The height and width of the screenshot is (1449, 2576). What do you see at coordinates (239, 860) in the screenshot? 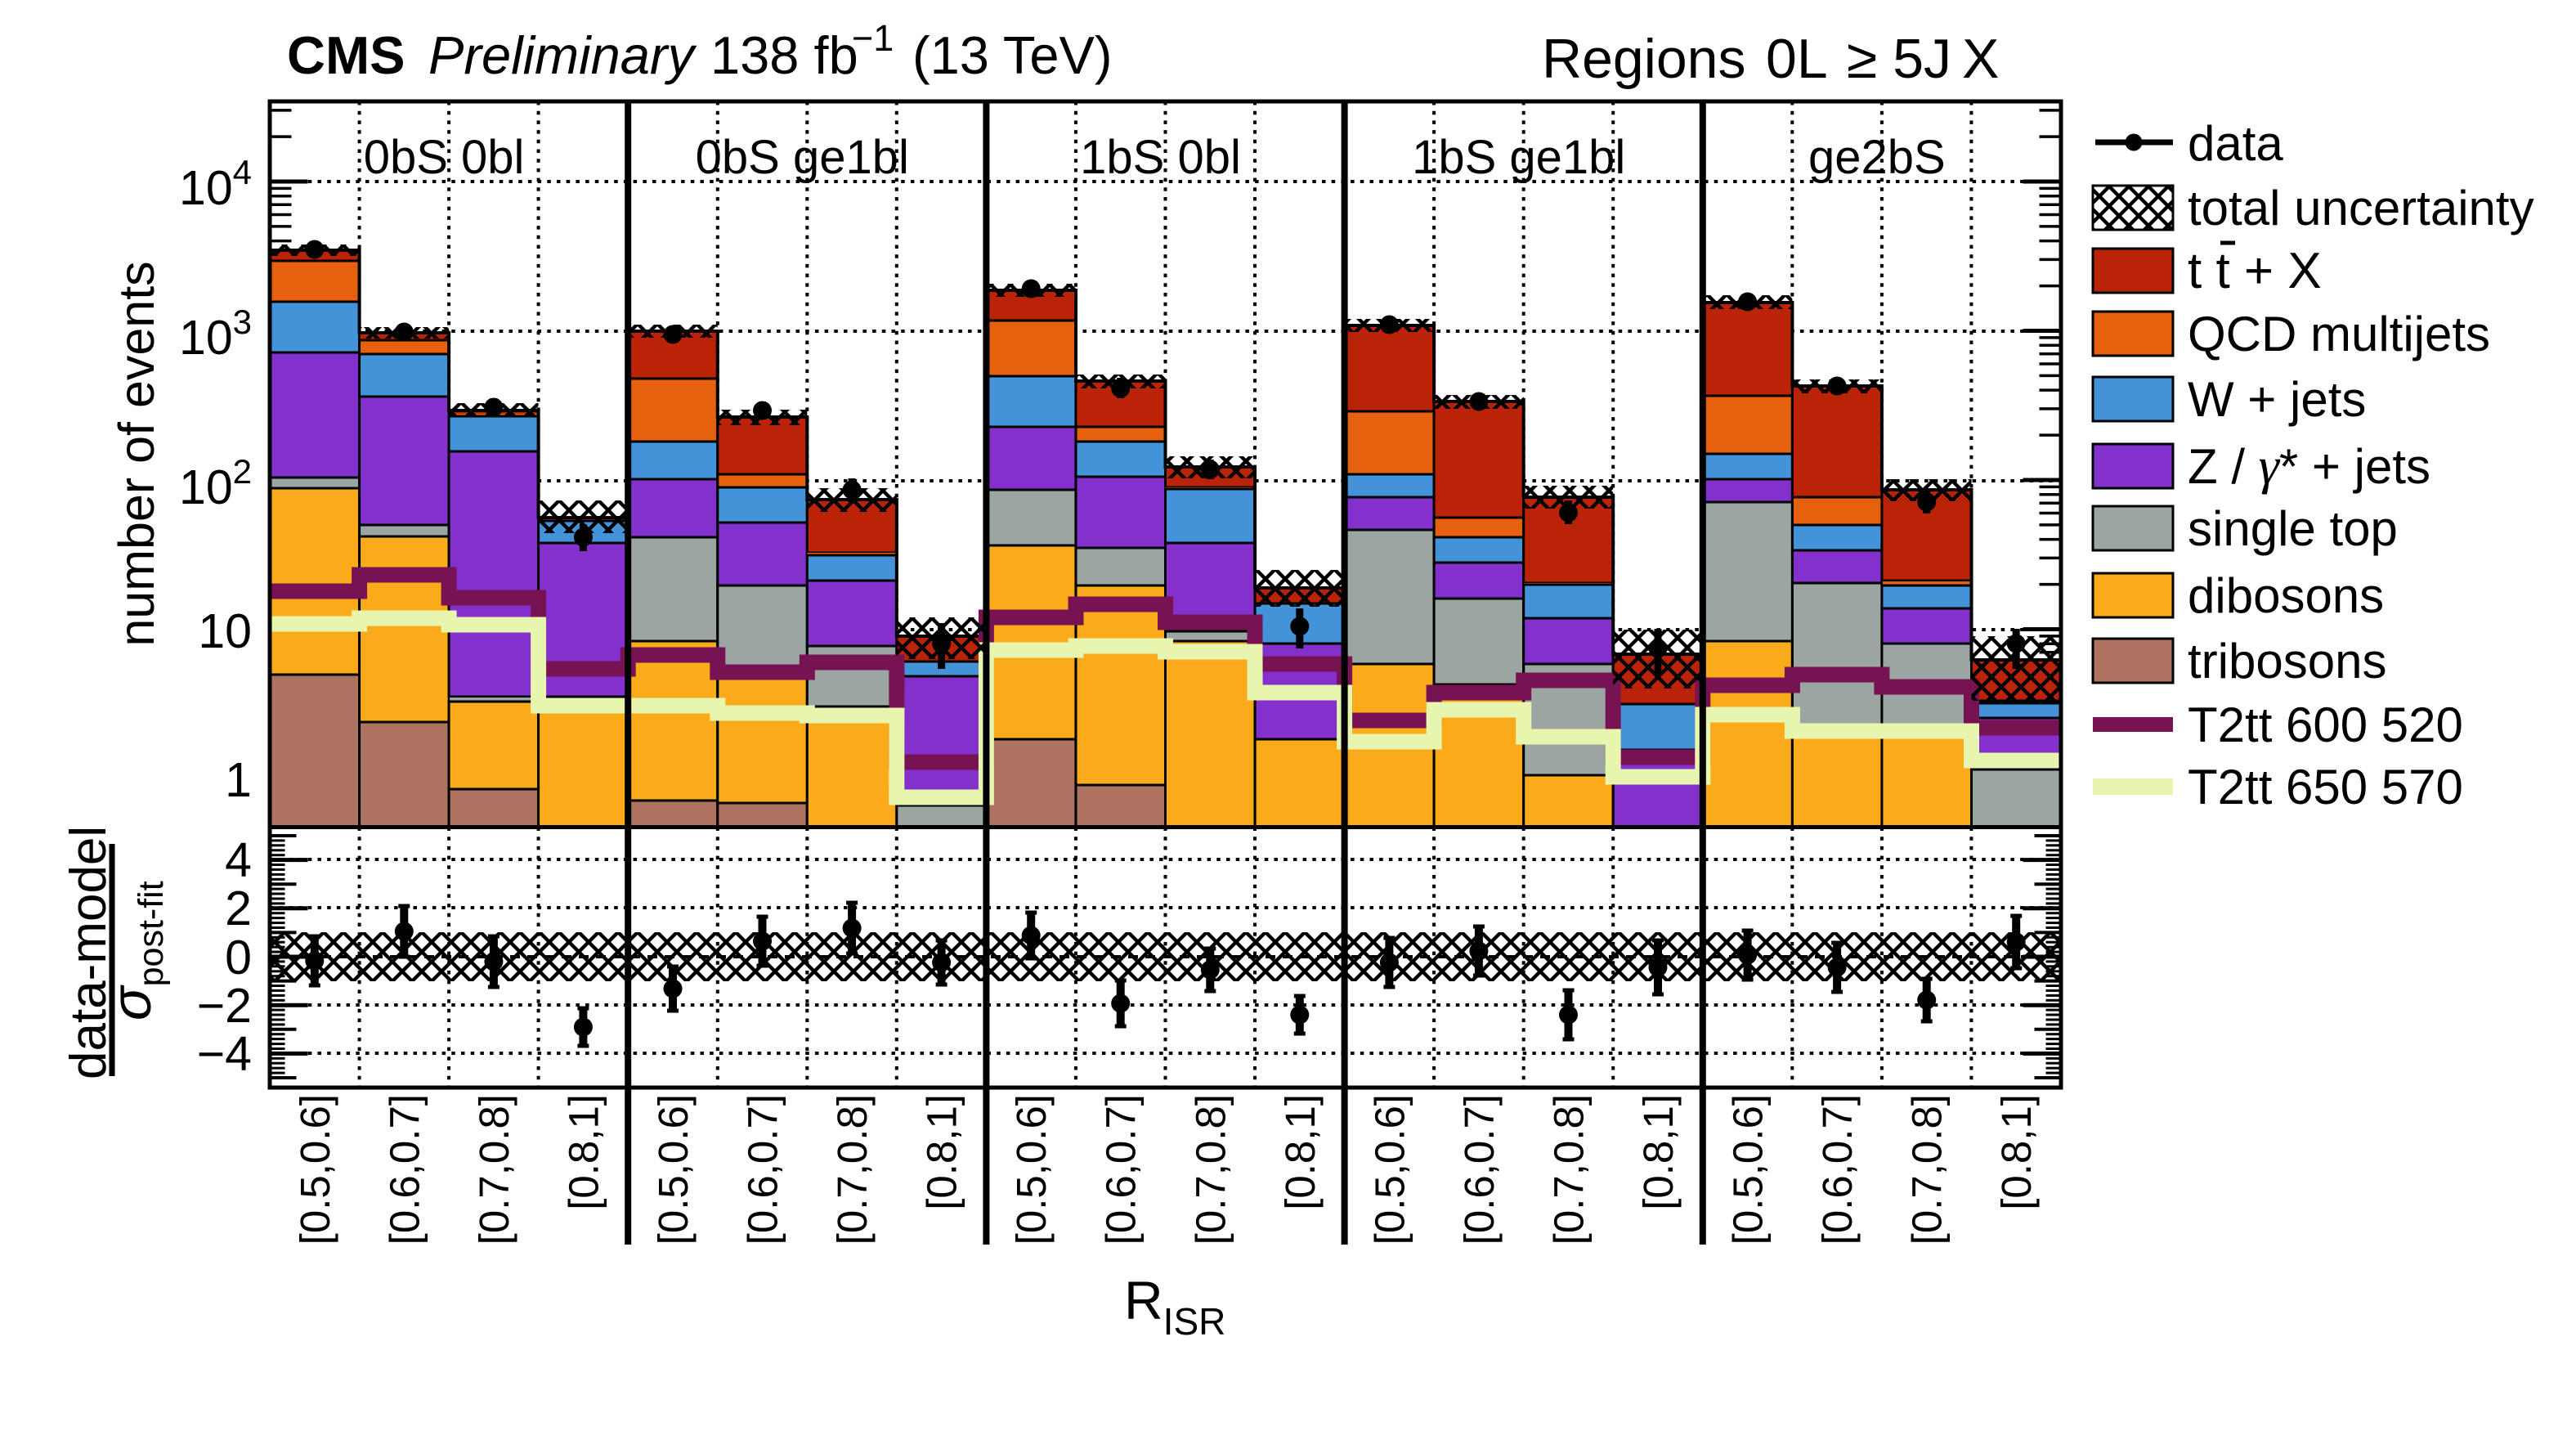
I see `svg-text: 4` at bounding box center [239, 860].